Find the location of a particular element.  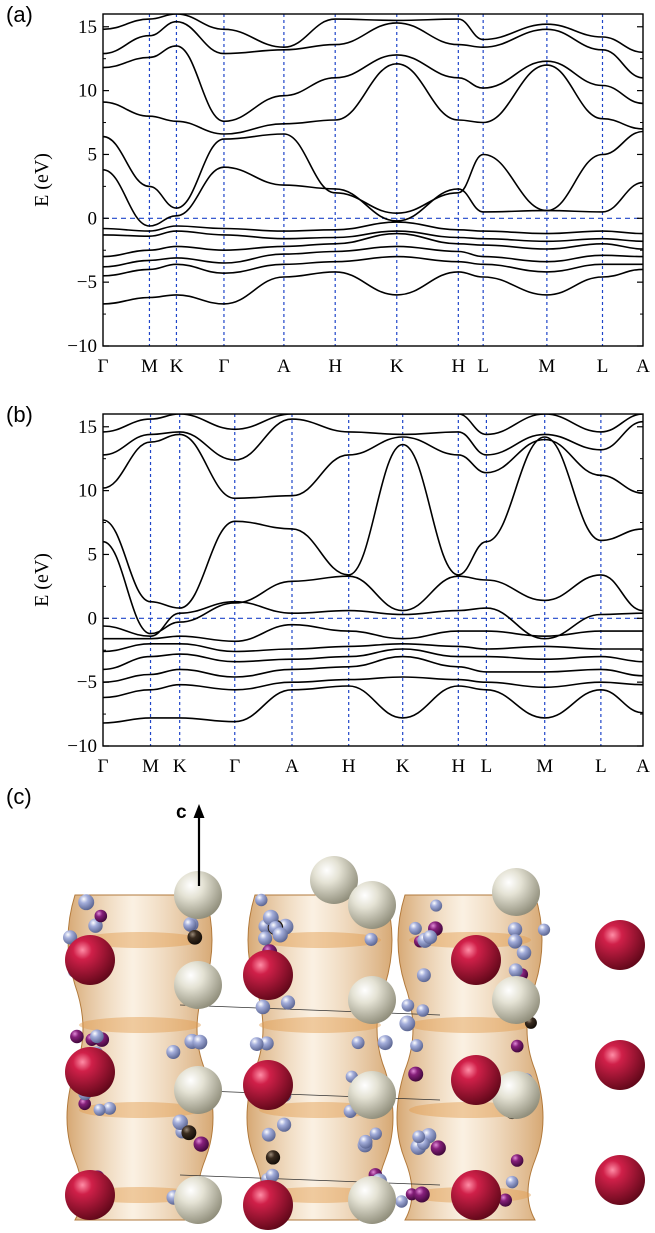

small-dark-atom is located at coordinates (273, 1157).